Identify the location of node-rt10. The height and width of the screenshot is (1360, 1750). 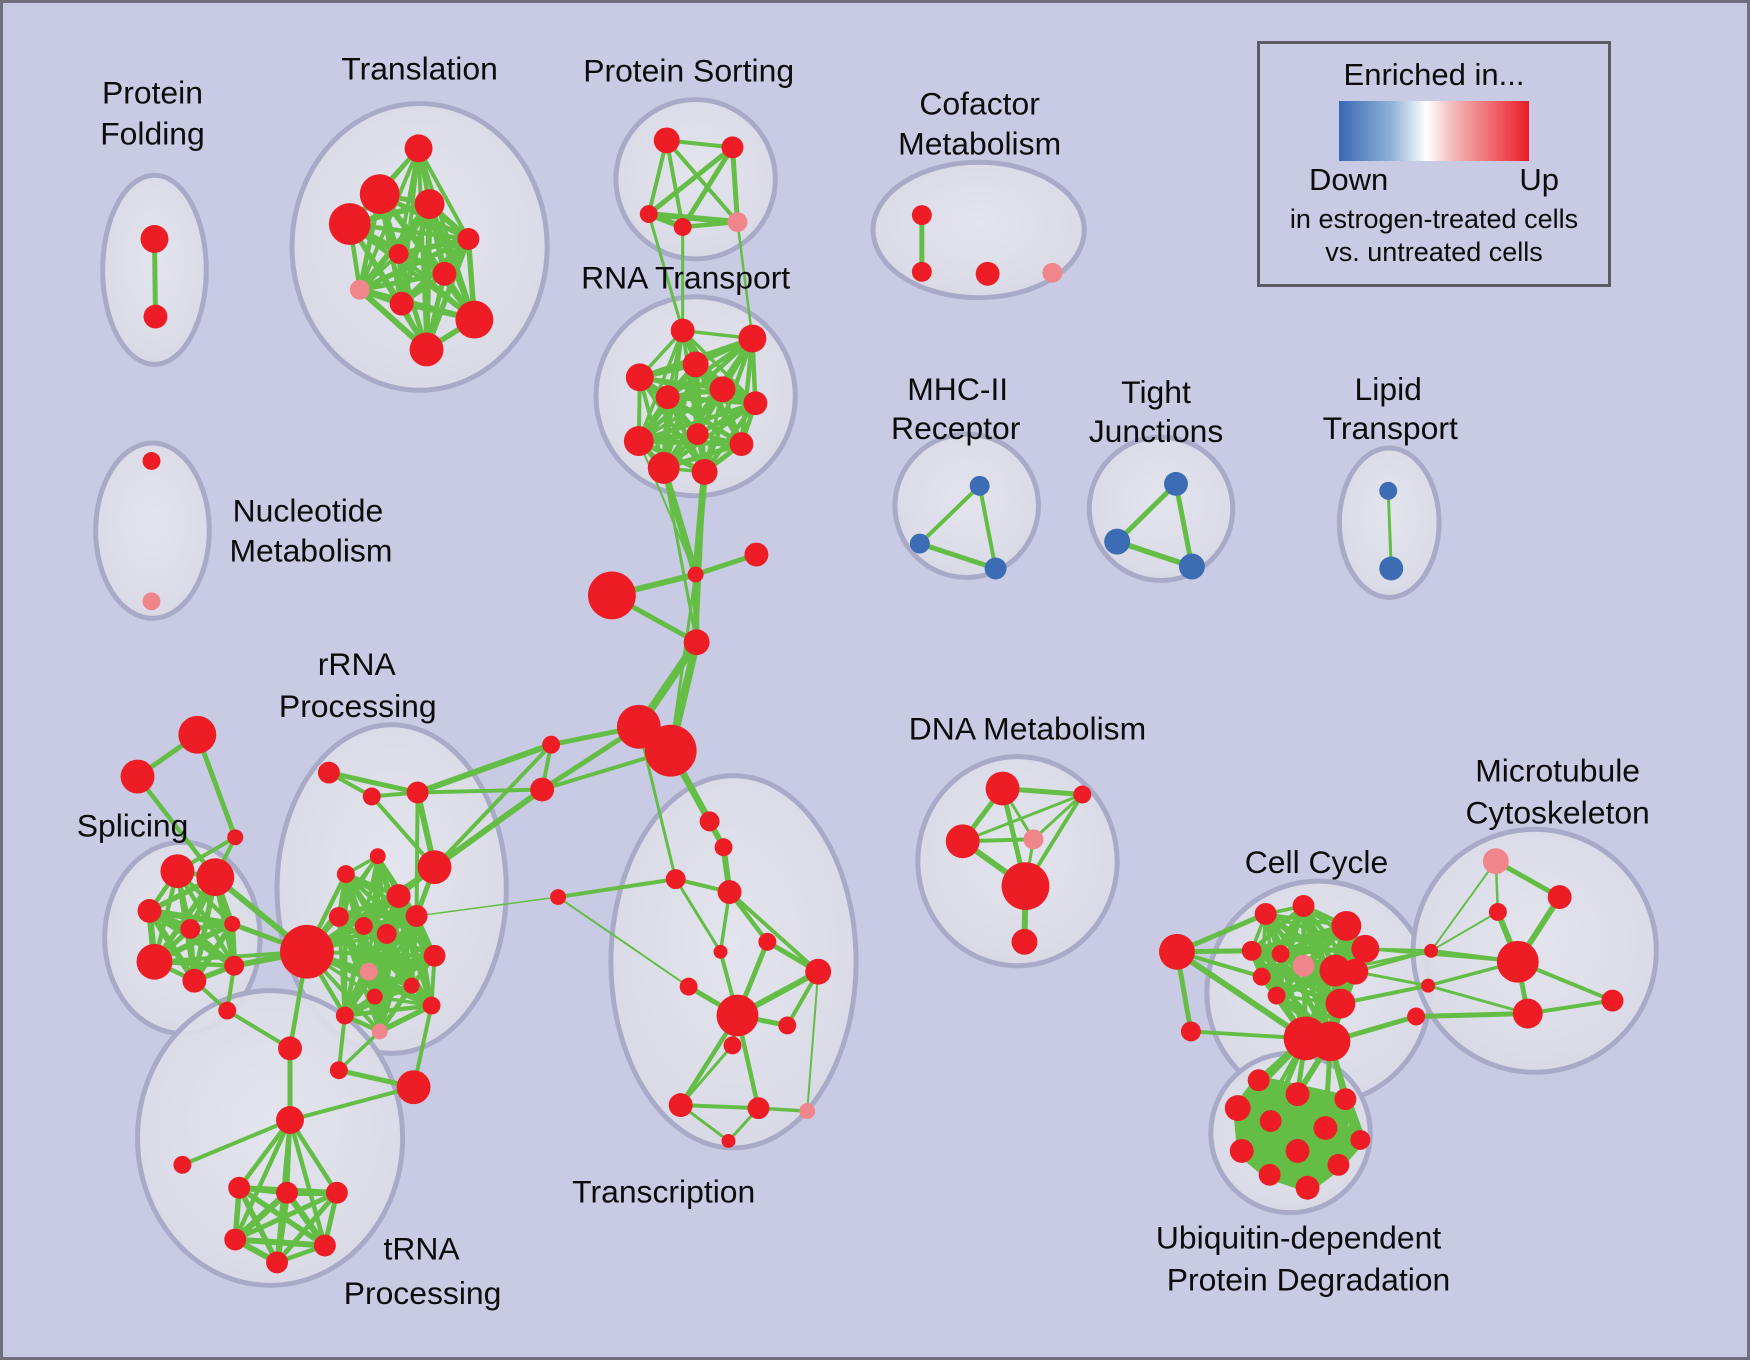
(741, 444).